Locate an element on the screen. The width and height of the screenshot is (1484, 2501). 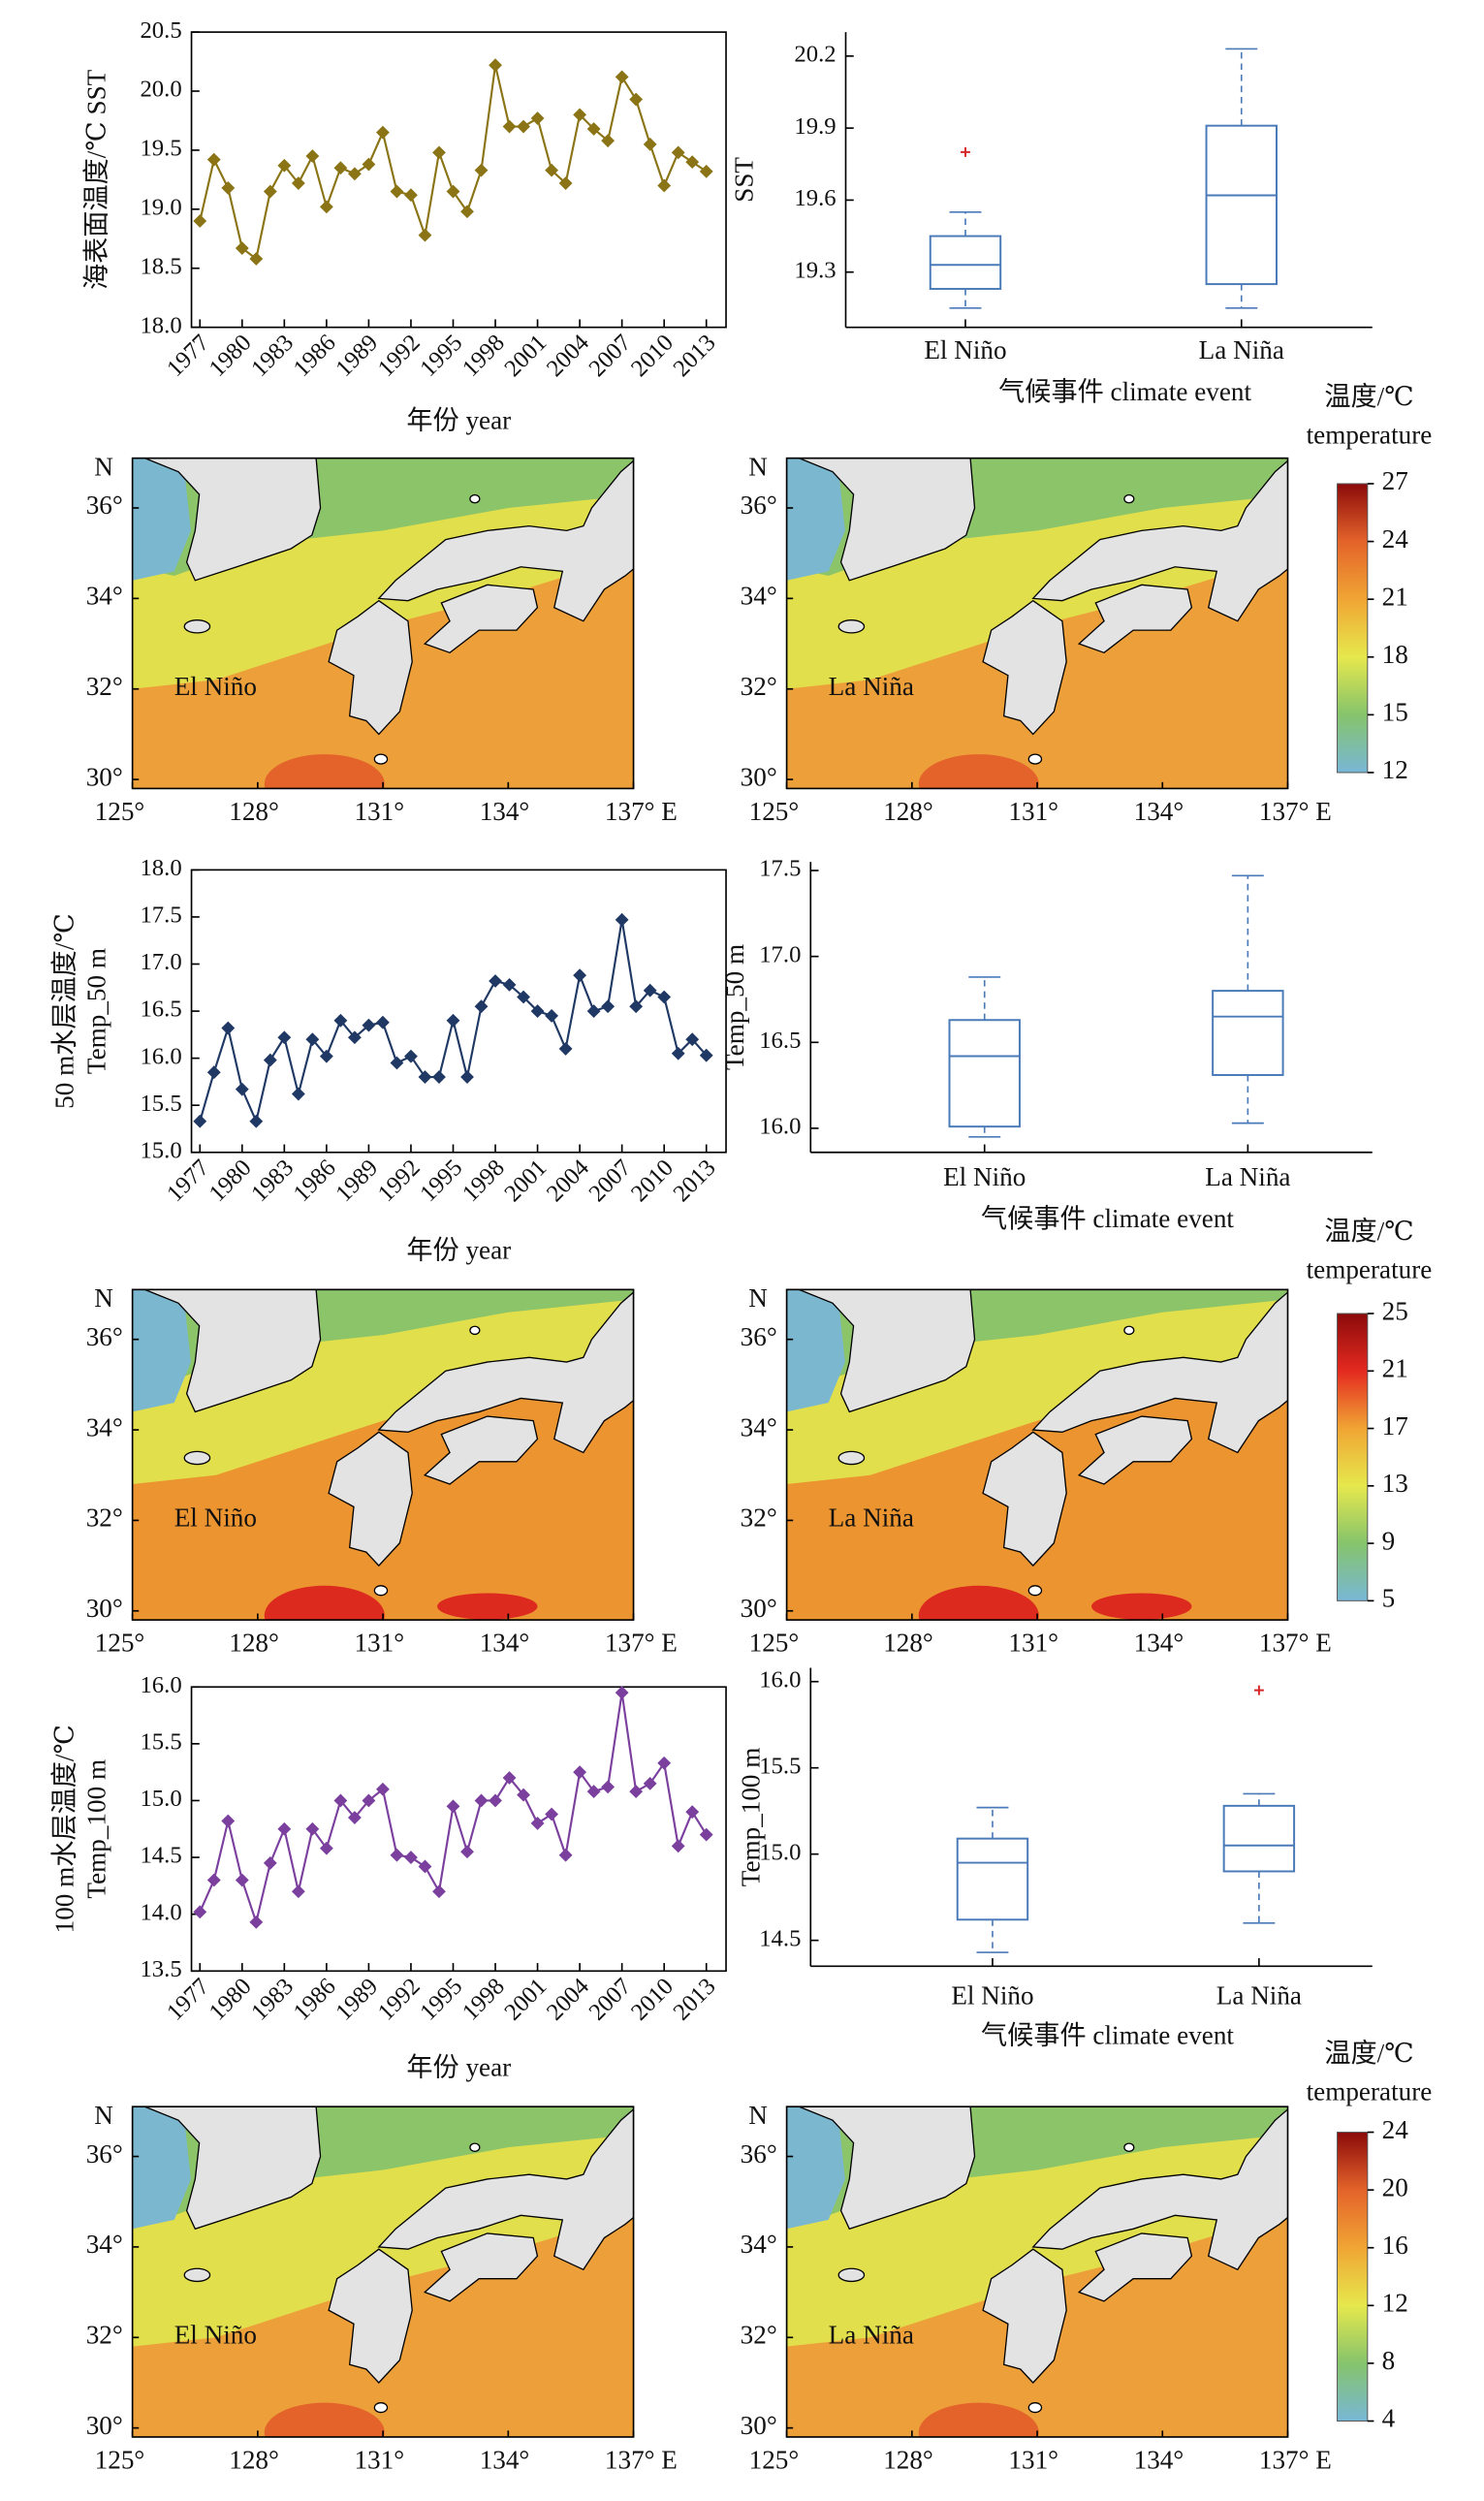
outlier is located at coordinates (1259, 1690).